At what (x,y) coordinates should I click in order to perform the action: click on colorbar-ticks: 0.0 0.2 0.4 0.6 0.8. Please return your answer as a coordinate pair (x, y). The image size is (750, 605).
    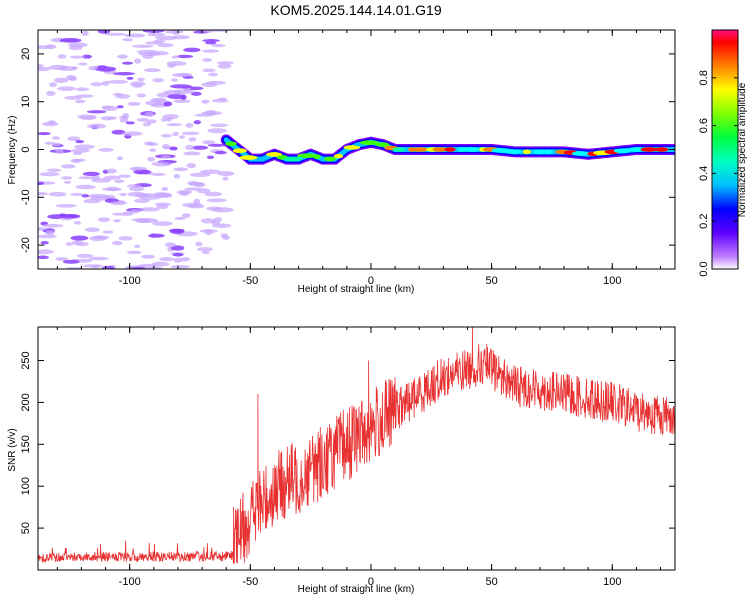
    Looking at the image, I should click on (718, 173).